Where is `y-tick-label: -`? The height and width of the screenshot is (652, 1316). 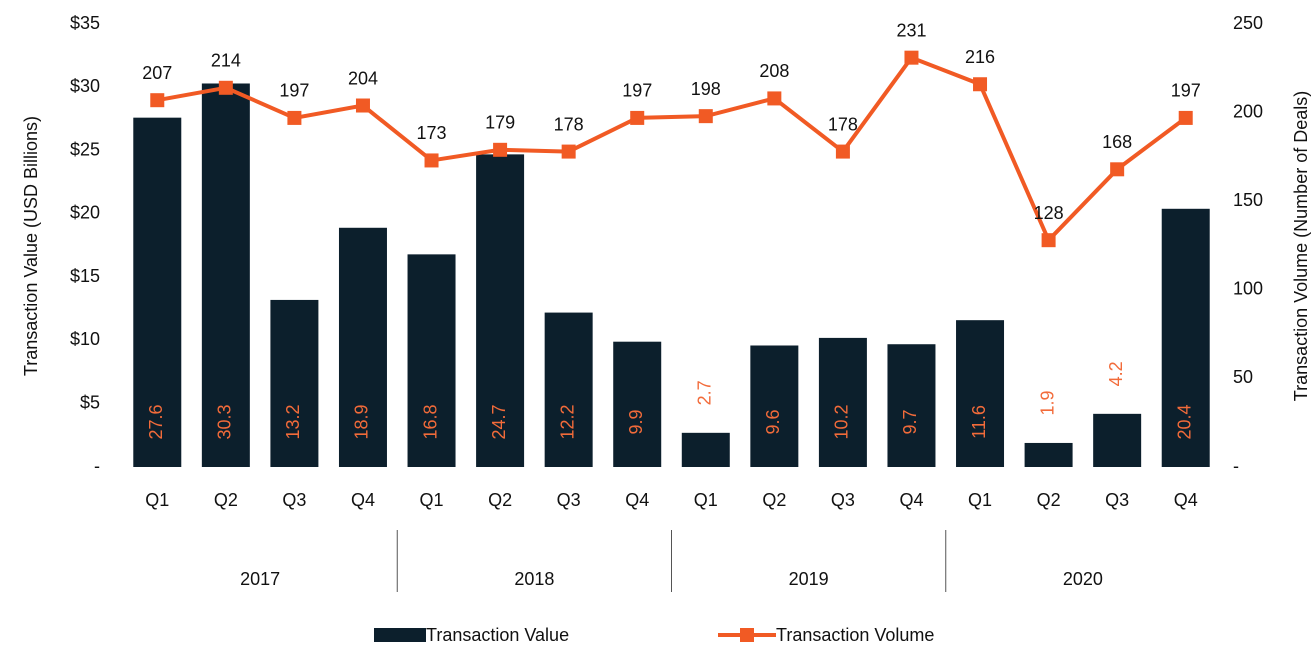 y-tick-label: - is located at coordinates (97, 466).